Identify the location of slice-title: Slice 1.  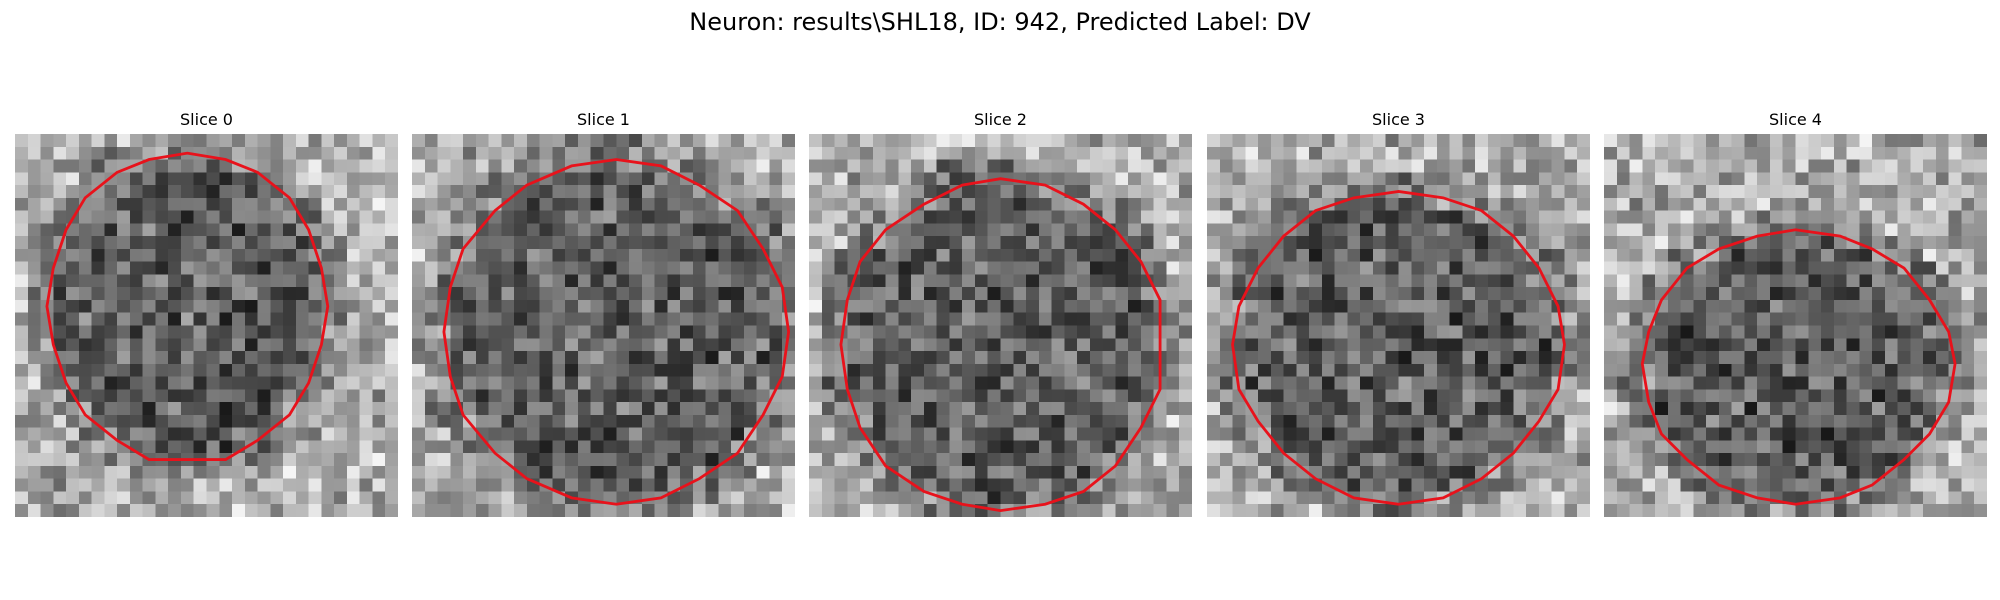
(603, 119).